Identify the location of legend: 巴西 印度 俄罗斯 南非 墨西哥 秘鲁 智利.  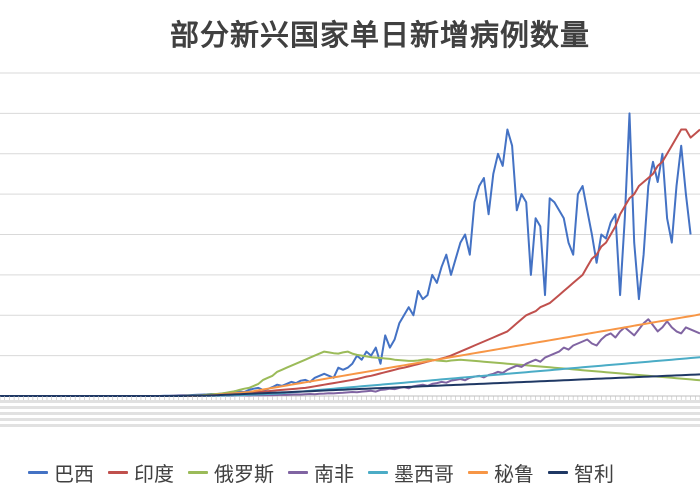
(364, 472).